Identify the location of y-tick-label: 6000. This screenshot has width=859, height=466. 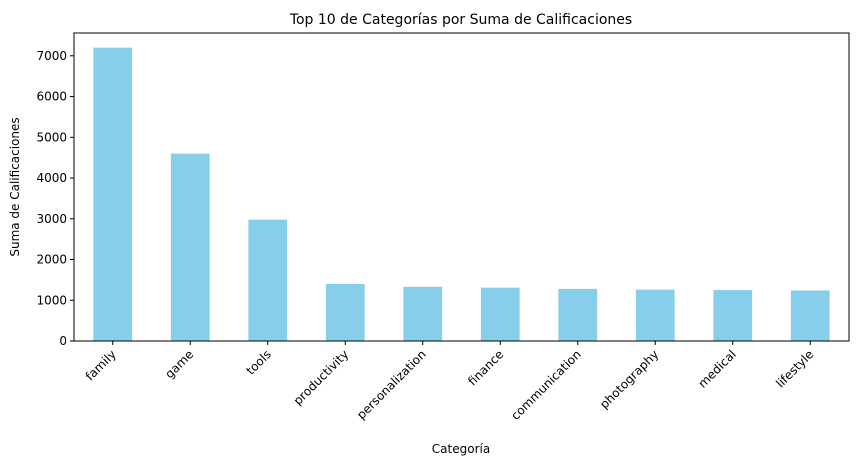
(51, 97).